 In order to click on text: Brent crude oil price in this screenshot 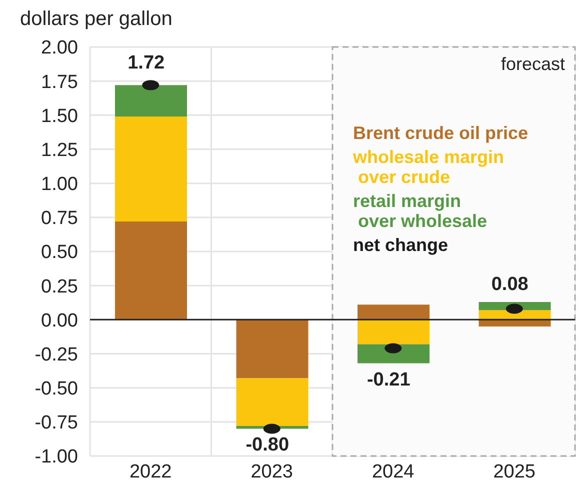, I will do `click(440, 133)`.